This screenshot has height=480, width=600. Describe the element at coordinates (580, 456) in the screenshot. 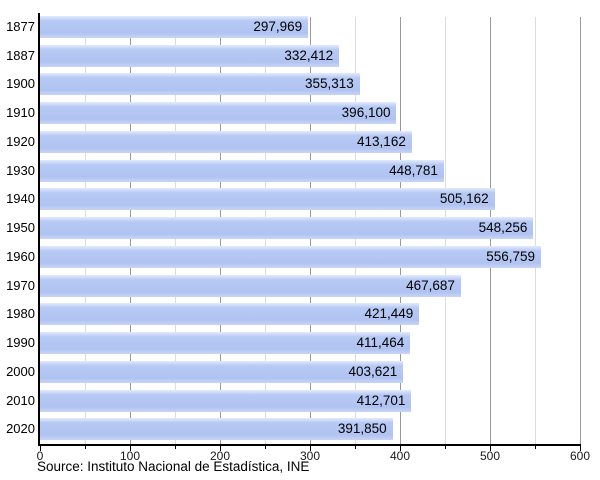

I see `x-axis-tick-label: 600` at that location.